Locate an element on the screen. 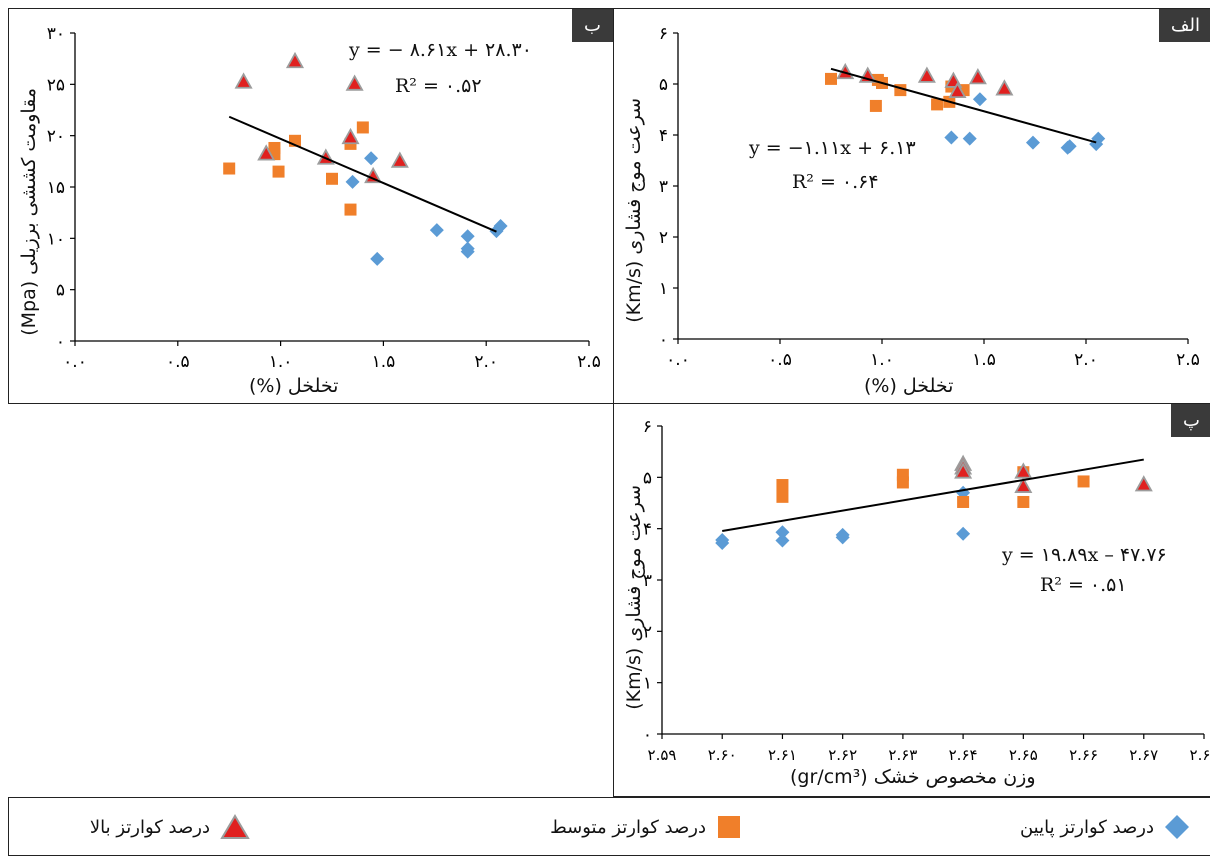 Image resolution: width=1210 pixels, height=856 pixels. y-tick-label-b: ۱۰ is located at coordinates (56, 239).